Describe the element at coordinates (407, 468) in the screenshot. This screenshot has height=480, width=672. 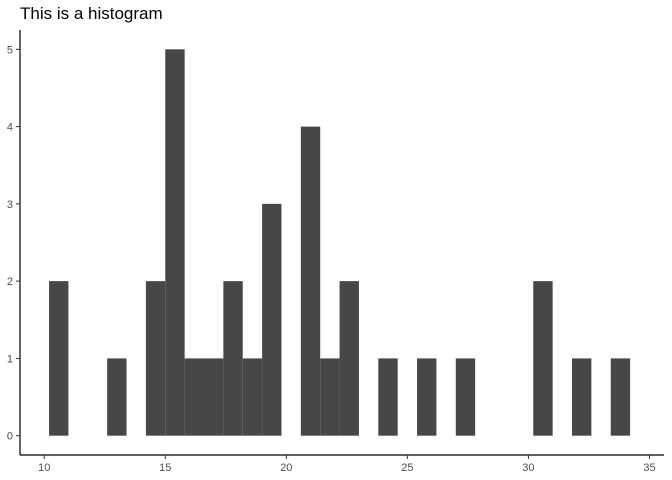
I see `x-tick-label: 25` at that location.